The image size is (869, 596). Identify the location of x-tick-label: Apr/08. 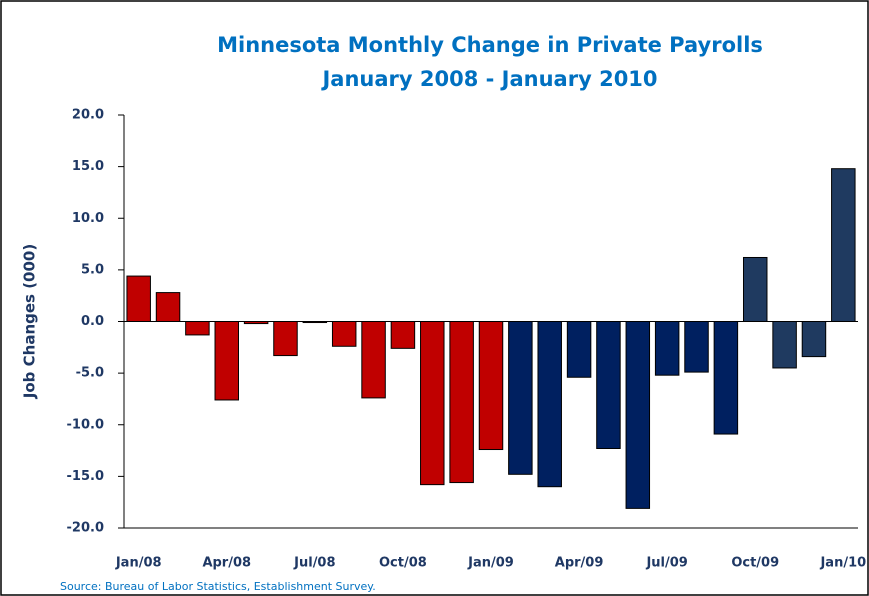
(226, 563).